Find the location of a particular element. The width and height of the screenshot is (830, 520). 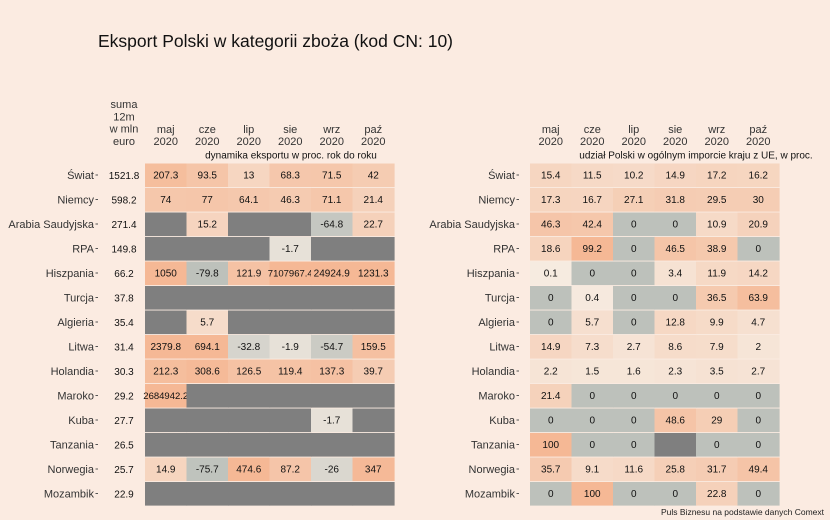

cell-label: 48.6 is located at coordinates (676, 421).